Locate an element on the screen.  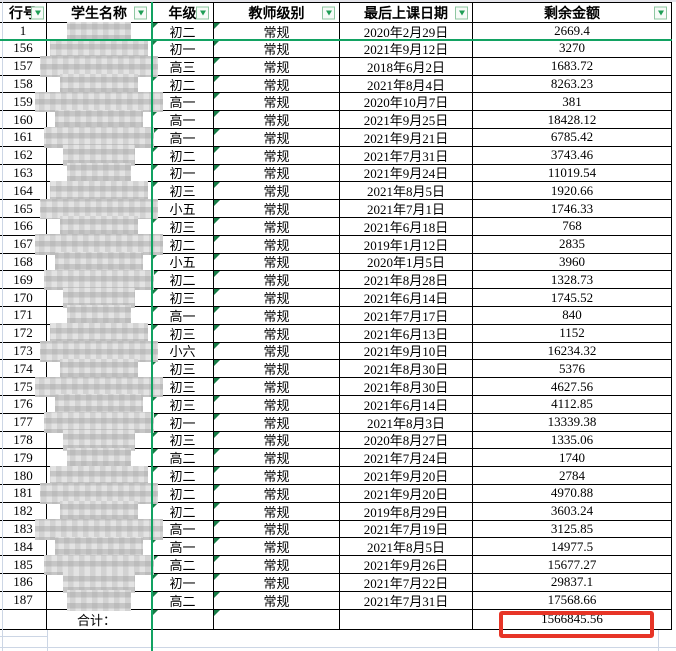
remaining-amount-cell: 1920.66 is located at coordinates (572, 191).